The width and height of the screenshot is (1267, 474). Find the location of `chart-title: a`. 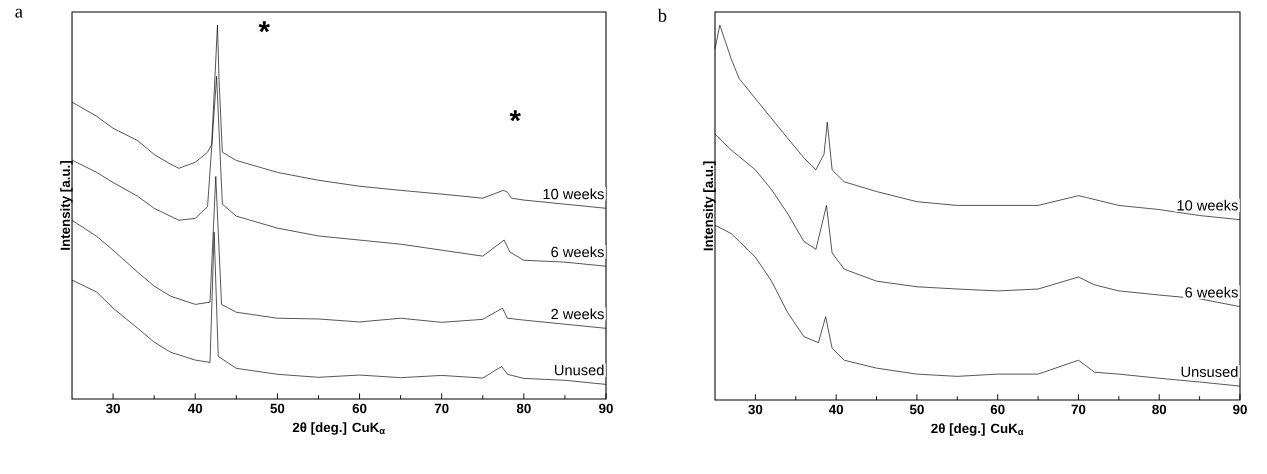

chart-title: a is located at coordinates (19, 13).